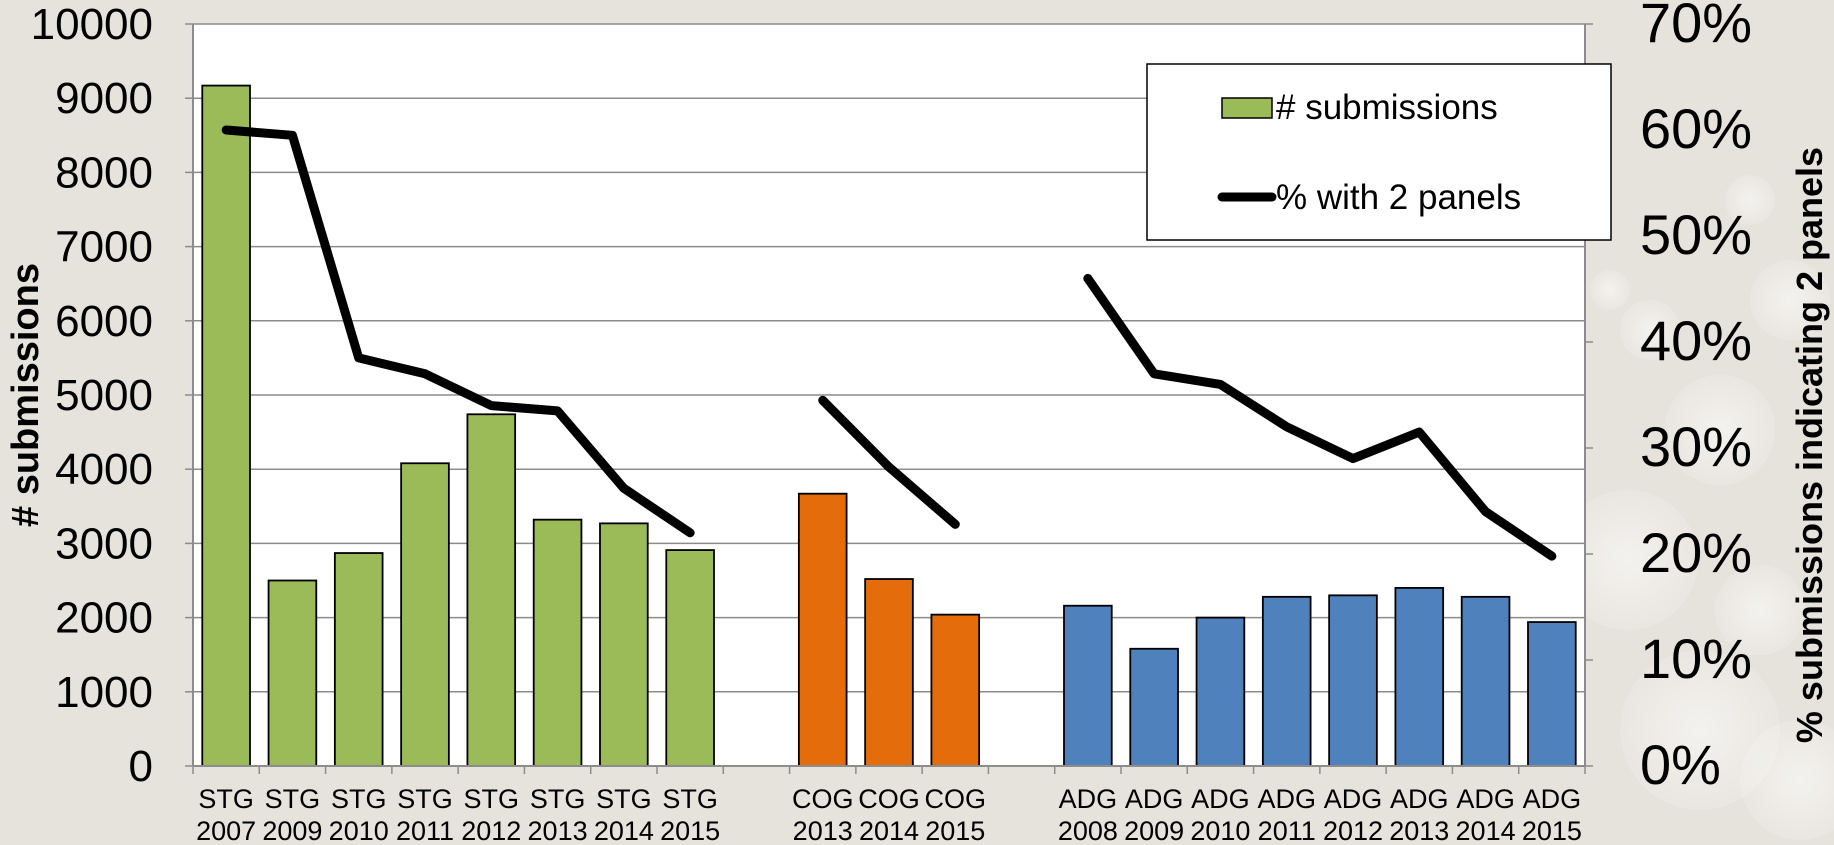 The image size is (1834, 845). What do you see at coordinates (104, 618) in the screenshot?
I see `y-tick-label: 2000` at bounding box center [104, 618].